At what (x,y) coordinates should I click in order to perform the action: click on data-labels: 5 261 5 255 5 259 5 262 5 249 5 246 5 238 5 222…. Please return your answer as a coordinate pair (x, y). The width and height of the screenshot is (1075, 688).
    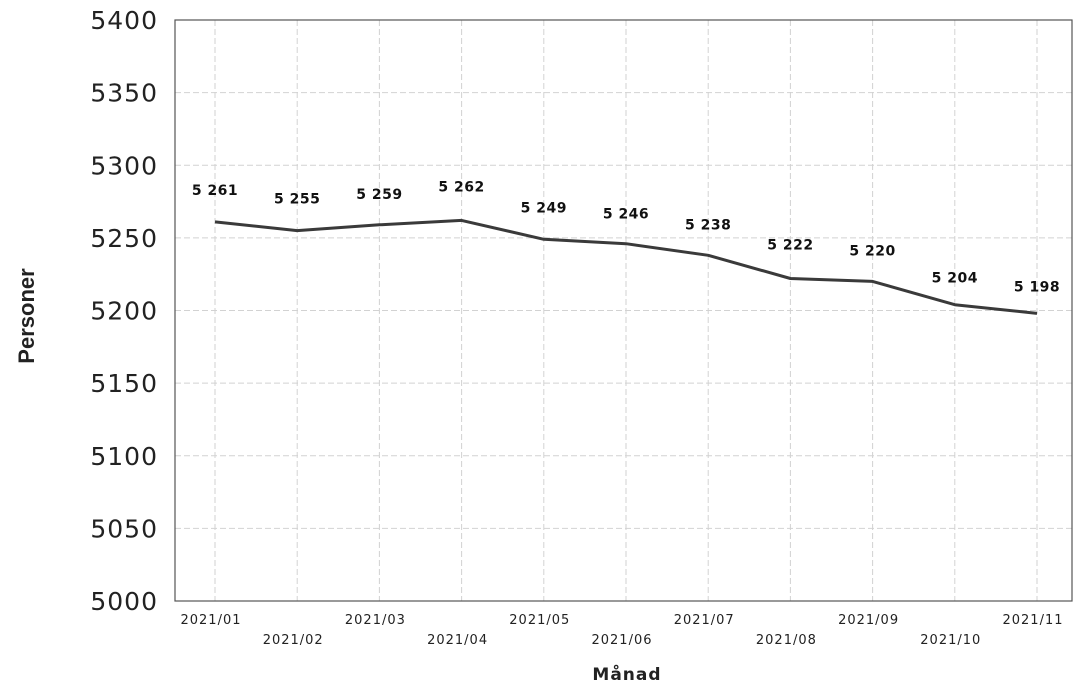
    Looking at the image, I should click on (626, 237).